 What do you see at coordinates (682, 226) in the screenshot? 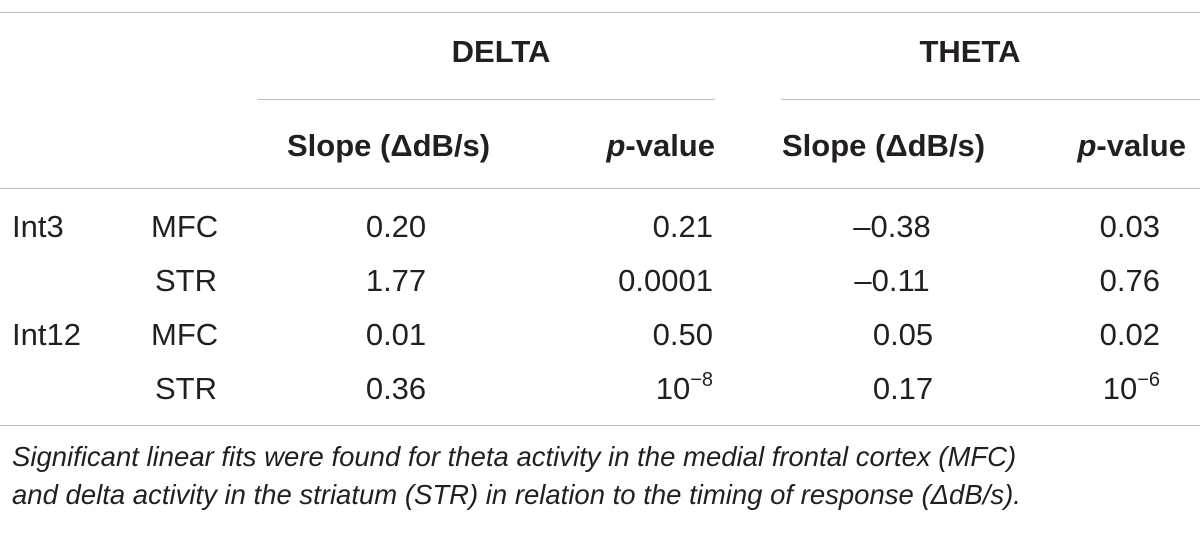
I see `delta-p-value-cell: 0.21` at bounding box center [682, 226].